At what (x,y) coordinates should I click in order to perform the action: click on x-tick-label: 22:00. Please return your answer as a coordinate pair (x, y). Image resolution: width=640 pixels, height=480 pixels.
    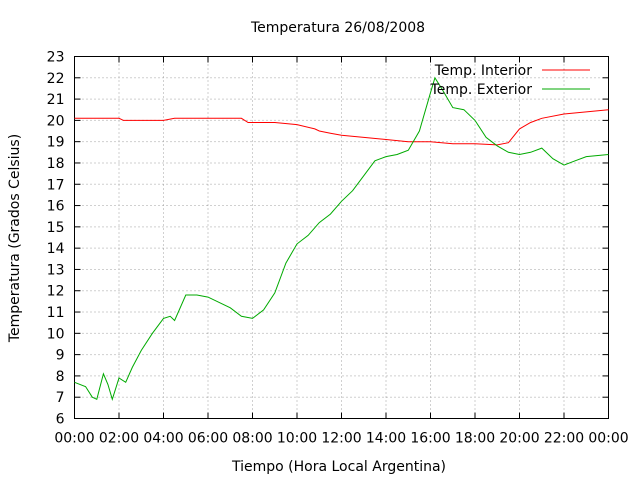
    Looking at the image, I should click on (564, 439).